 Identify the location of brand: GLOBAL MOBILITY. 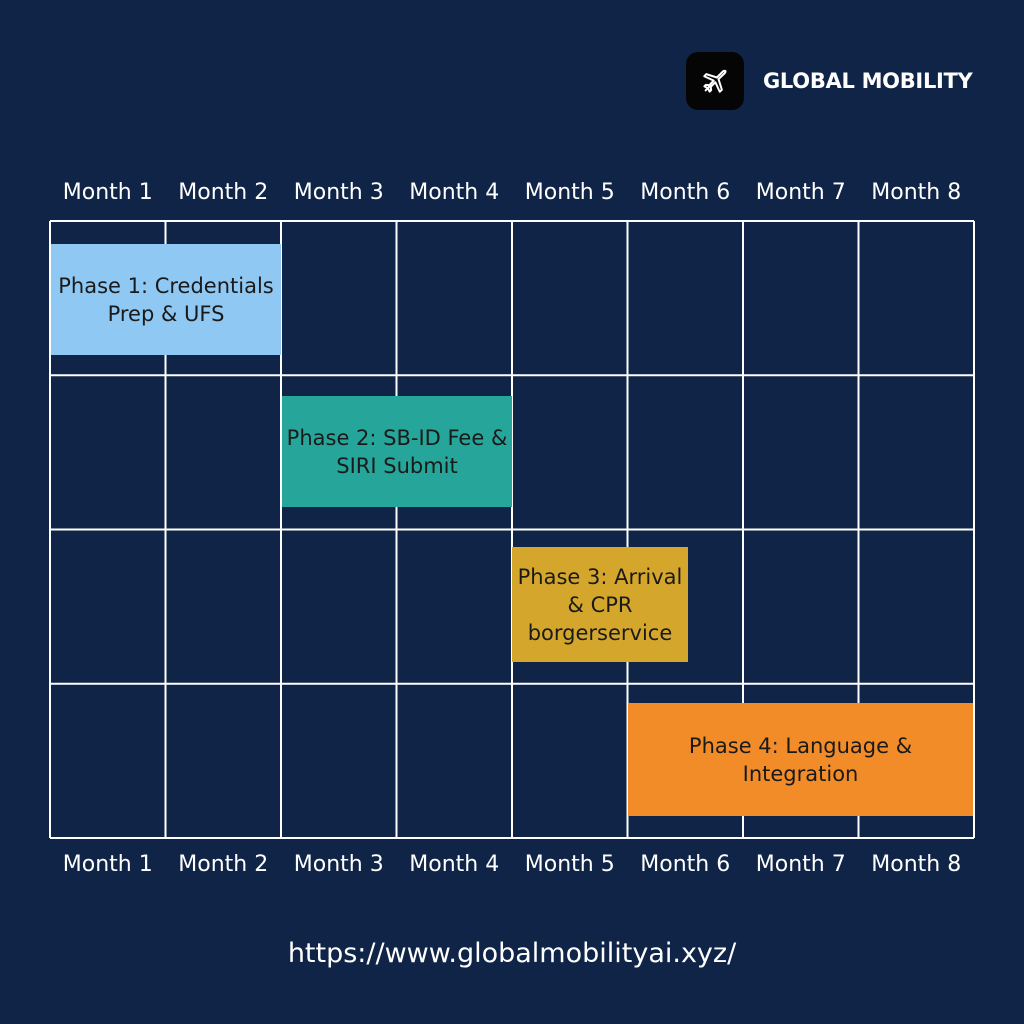
(829, 81).